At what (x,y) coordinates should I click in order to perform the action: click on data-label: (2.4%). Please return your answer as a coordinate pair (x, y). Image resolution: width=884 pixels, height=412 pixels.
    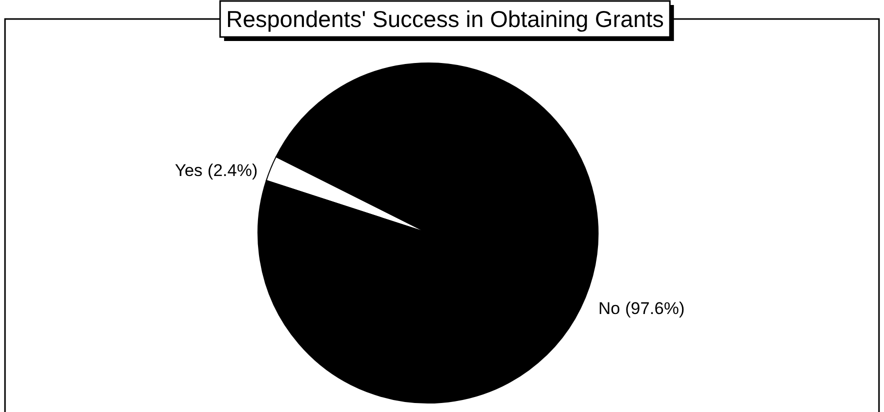
    Looking at the image, I should click on (233, 170).